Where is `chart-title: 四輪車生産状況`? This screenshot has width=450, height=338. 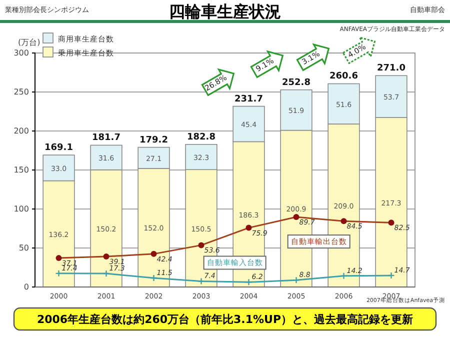 chart-title: 四輪車生産状況 is located at coordinates (225, 11).